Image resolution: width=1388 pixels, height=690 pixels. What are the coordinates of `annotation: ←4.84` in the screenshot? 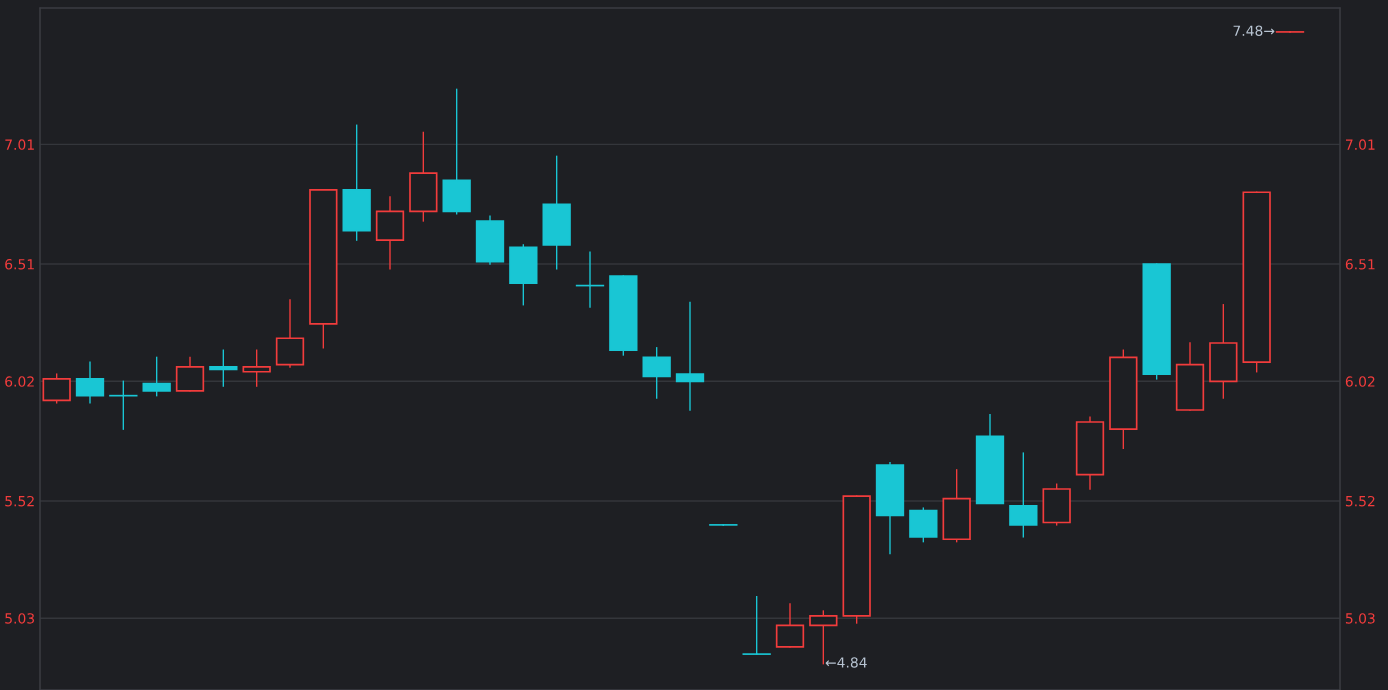 It's located at (846, 662).